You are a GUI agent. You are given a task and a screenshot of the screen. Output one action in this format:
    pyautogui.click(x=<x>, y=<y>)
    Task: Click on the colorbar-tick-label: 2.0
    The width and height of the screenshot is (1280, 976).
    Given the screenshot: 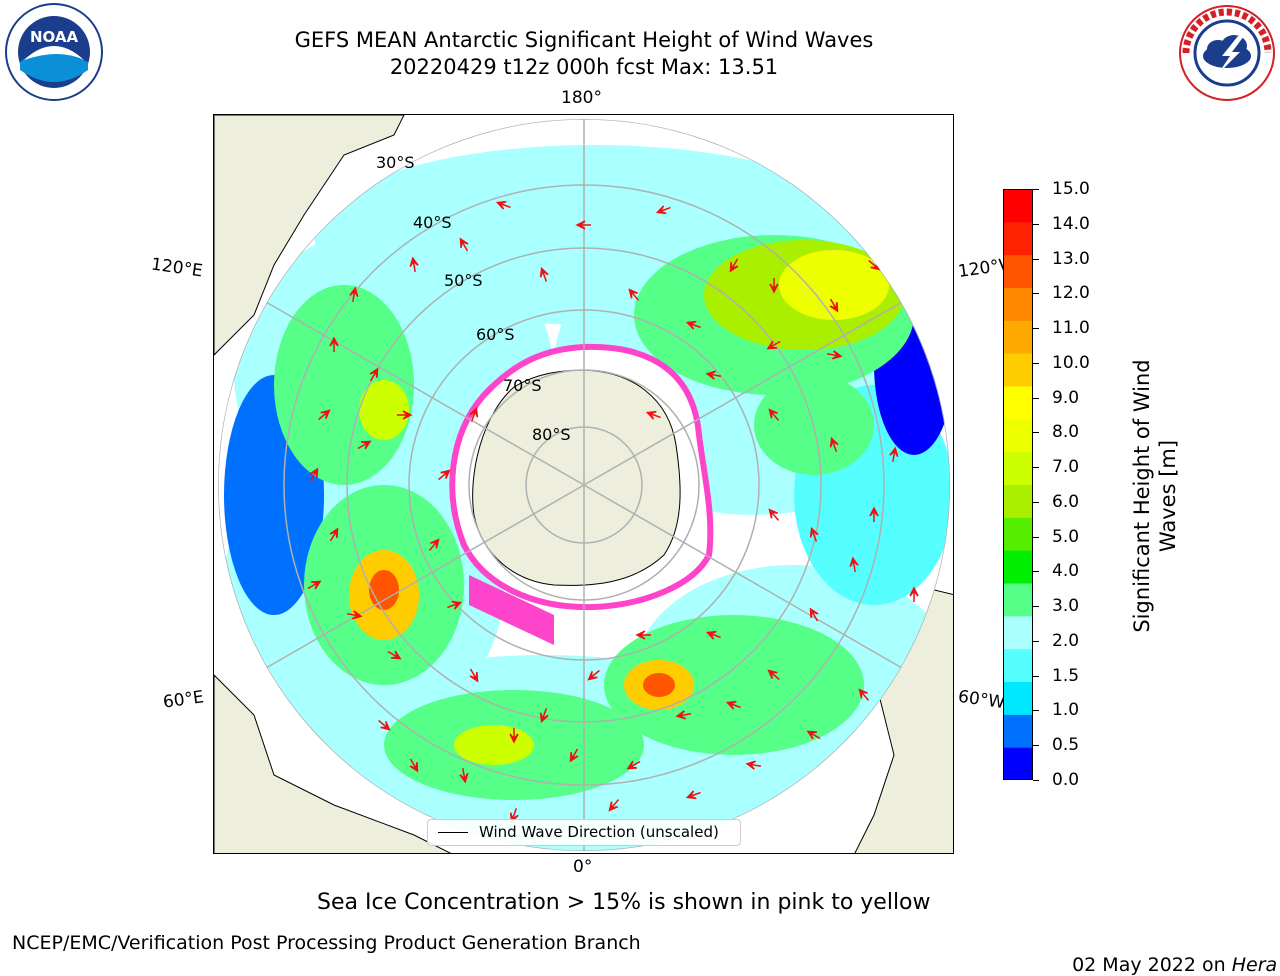 What is the action you would take?
    pyautogui.click(x=1066, y=640)
    